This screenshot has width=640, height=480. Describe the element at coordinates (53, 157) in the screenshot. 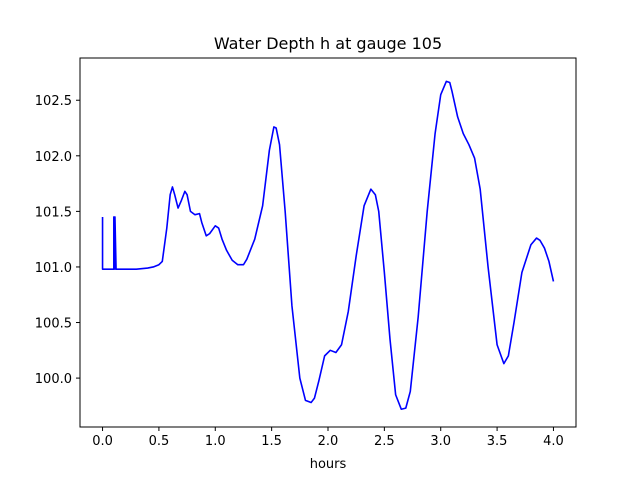

I see `y-tick-label: 102.0` at that location.